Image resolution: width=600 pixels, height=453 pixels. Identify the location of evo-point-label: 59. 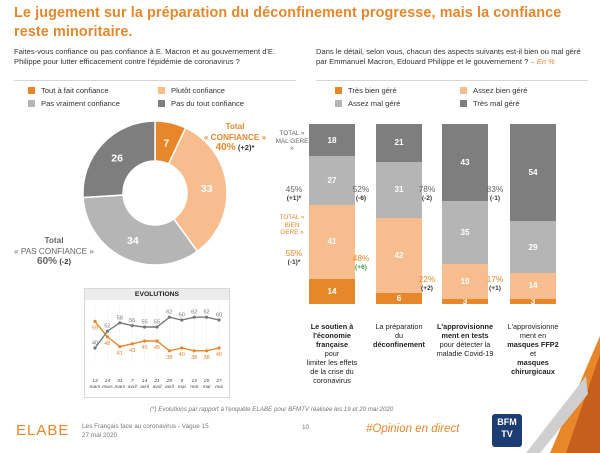
(95, 328).